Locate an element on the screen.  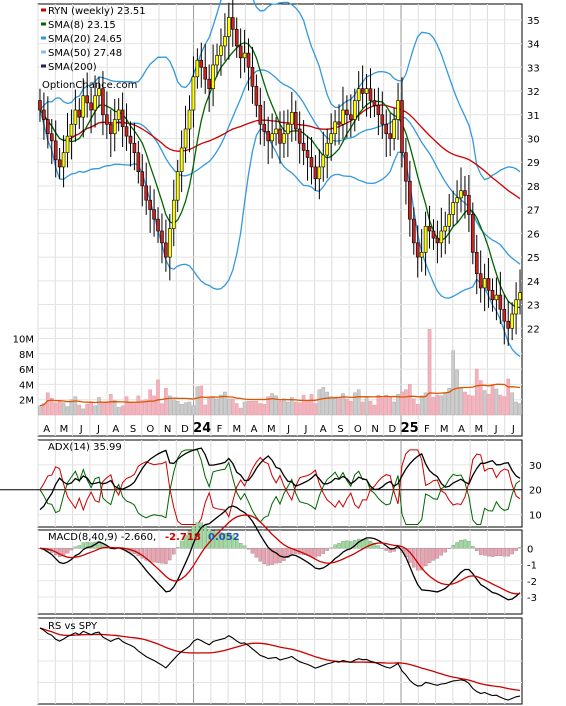
price-tick-label: 23 is located at coordinates (533, 306).